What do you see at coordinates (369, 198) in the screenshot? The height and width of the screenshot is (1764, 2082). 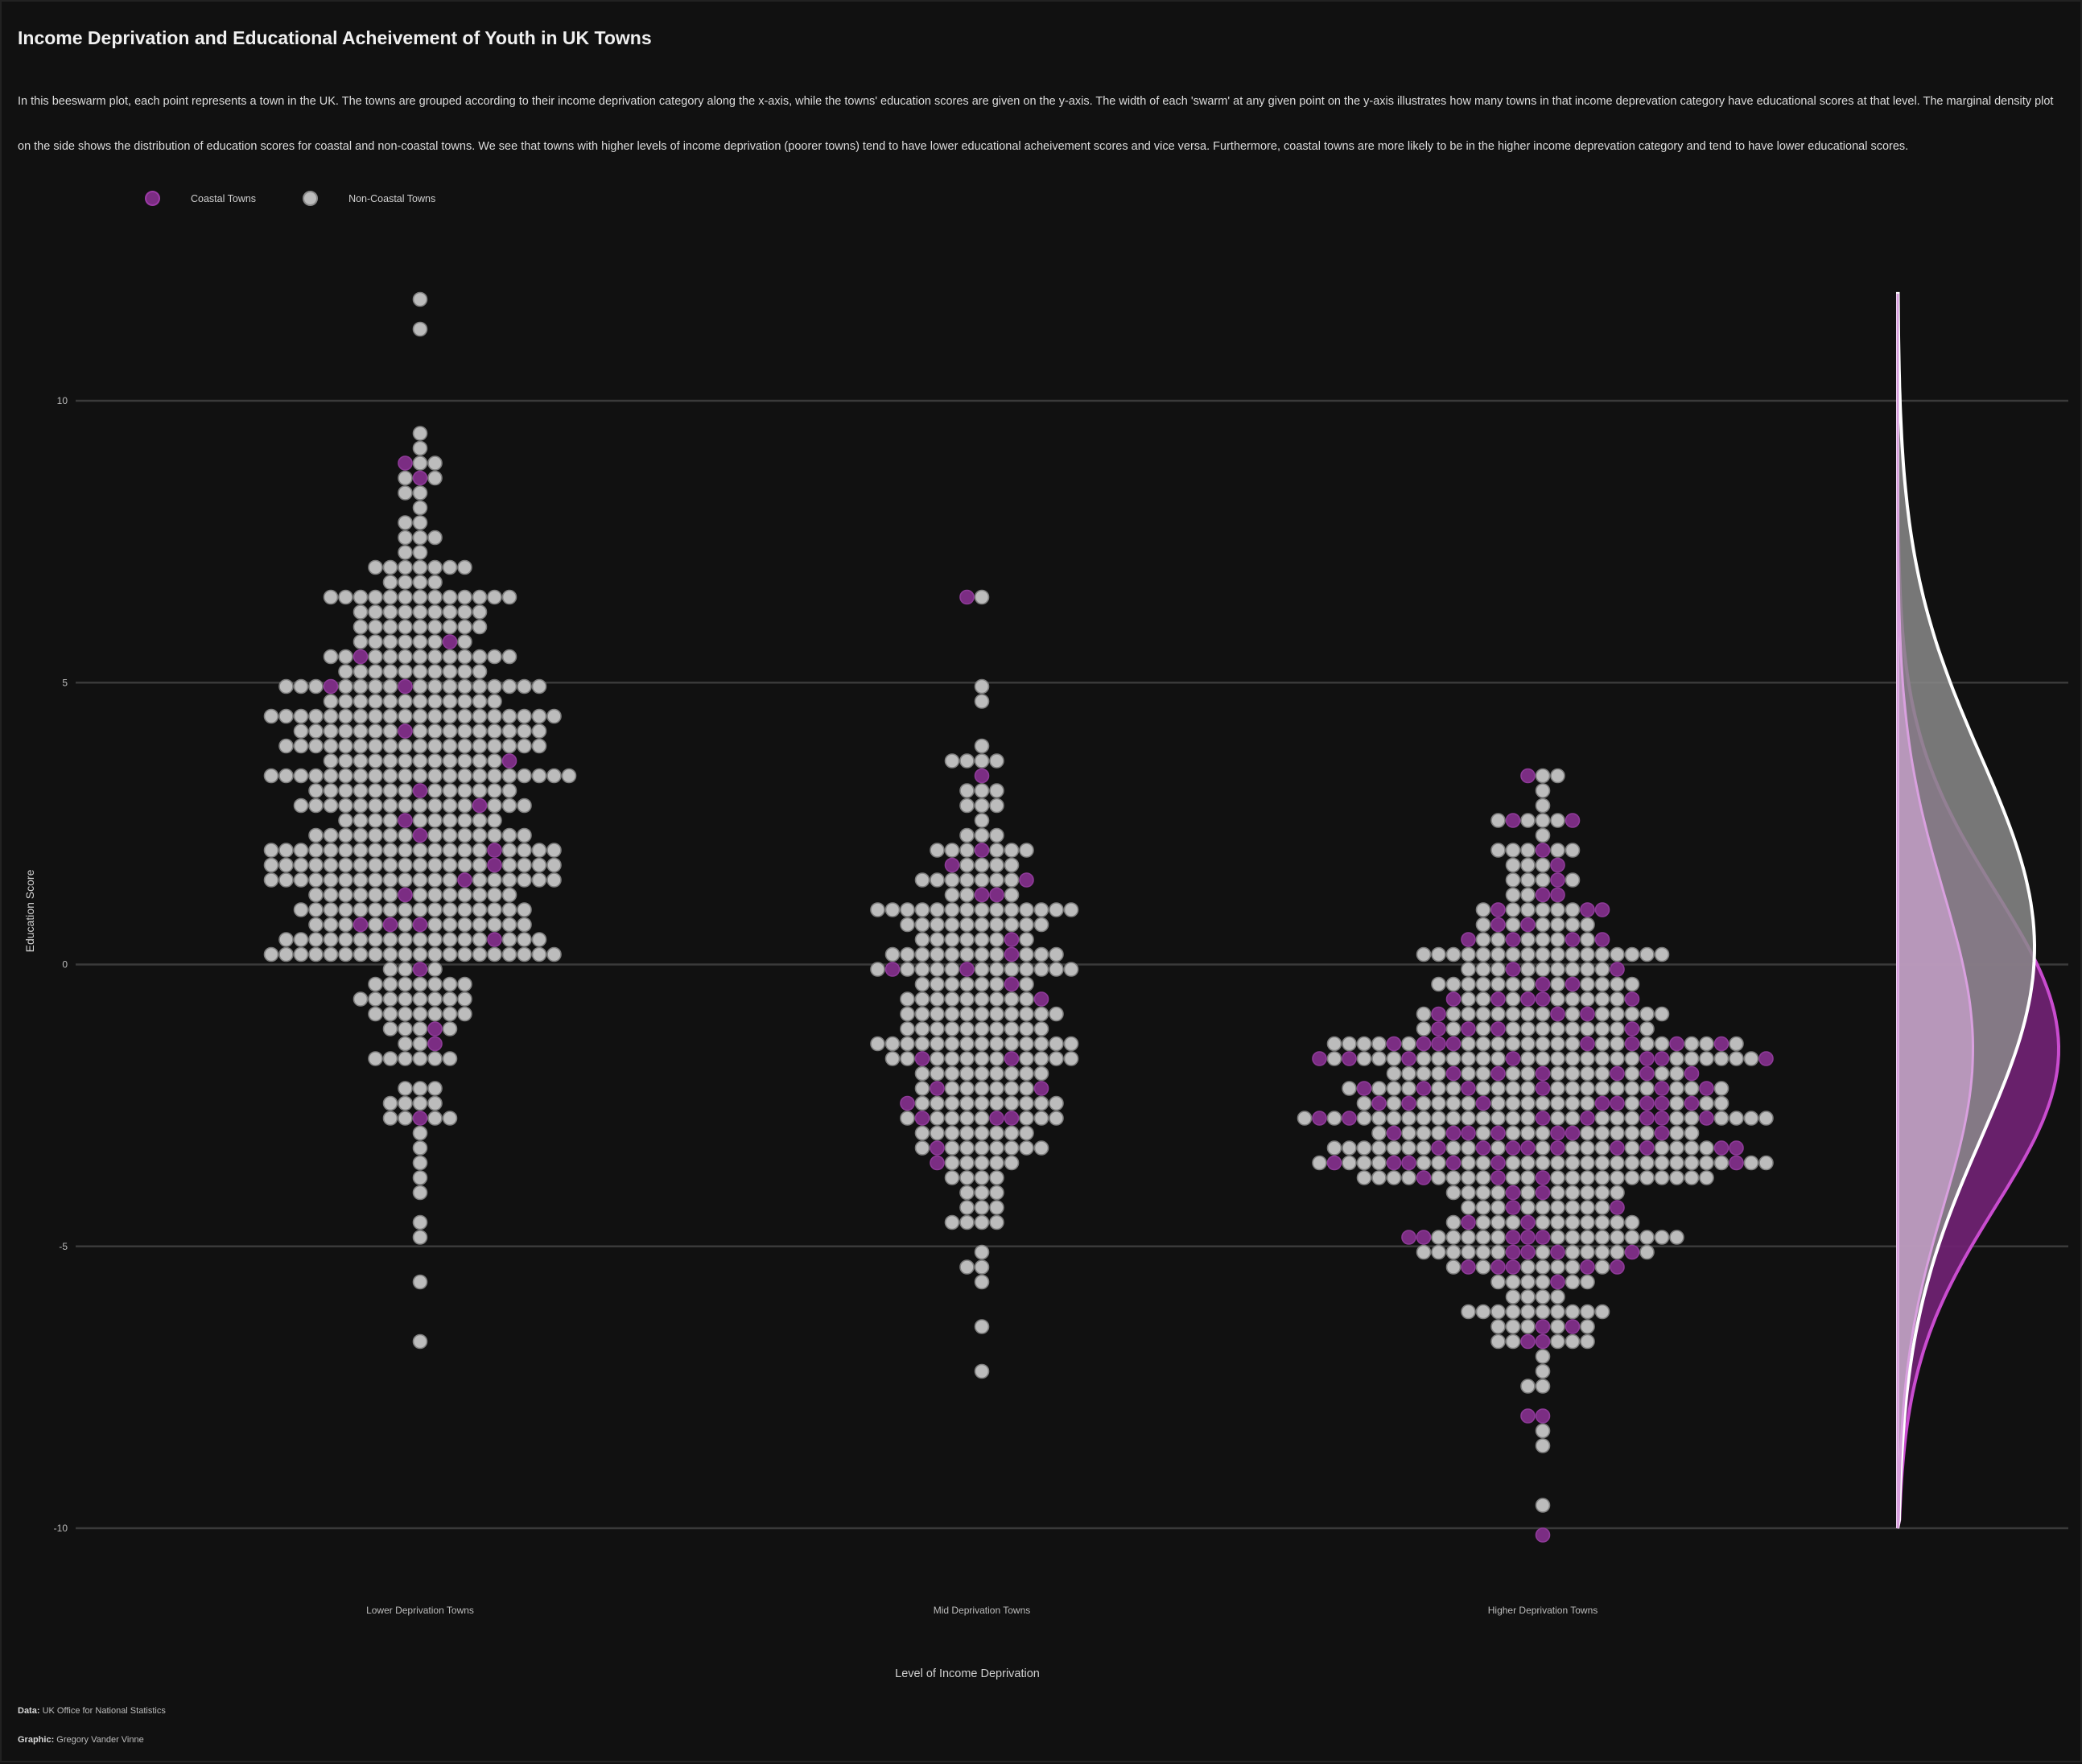 I see `legend-item-noncoastal: Non-Coastal Towns` at bounding box center [369, 198].